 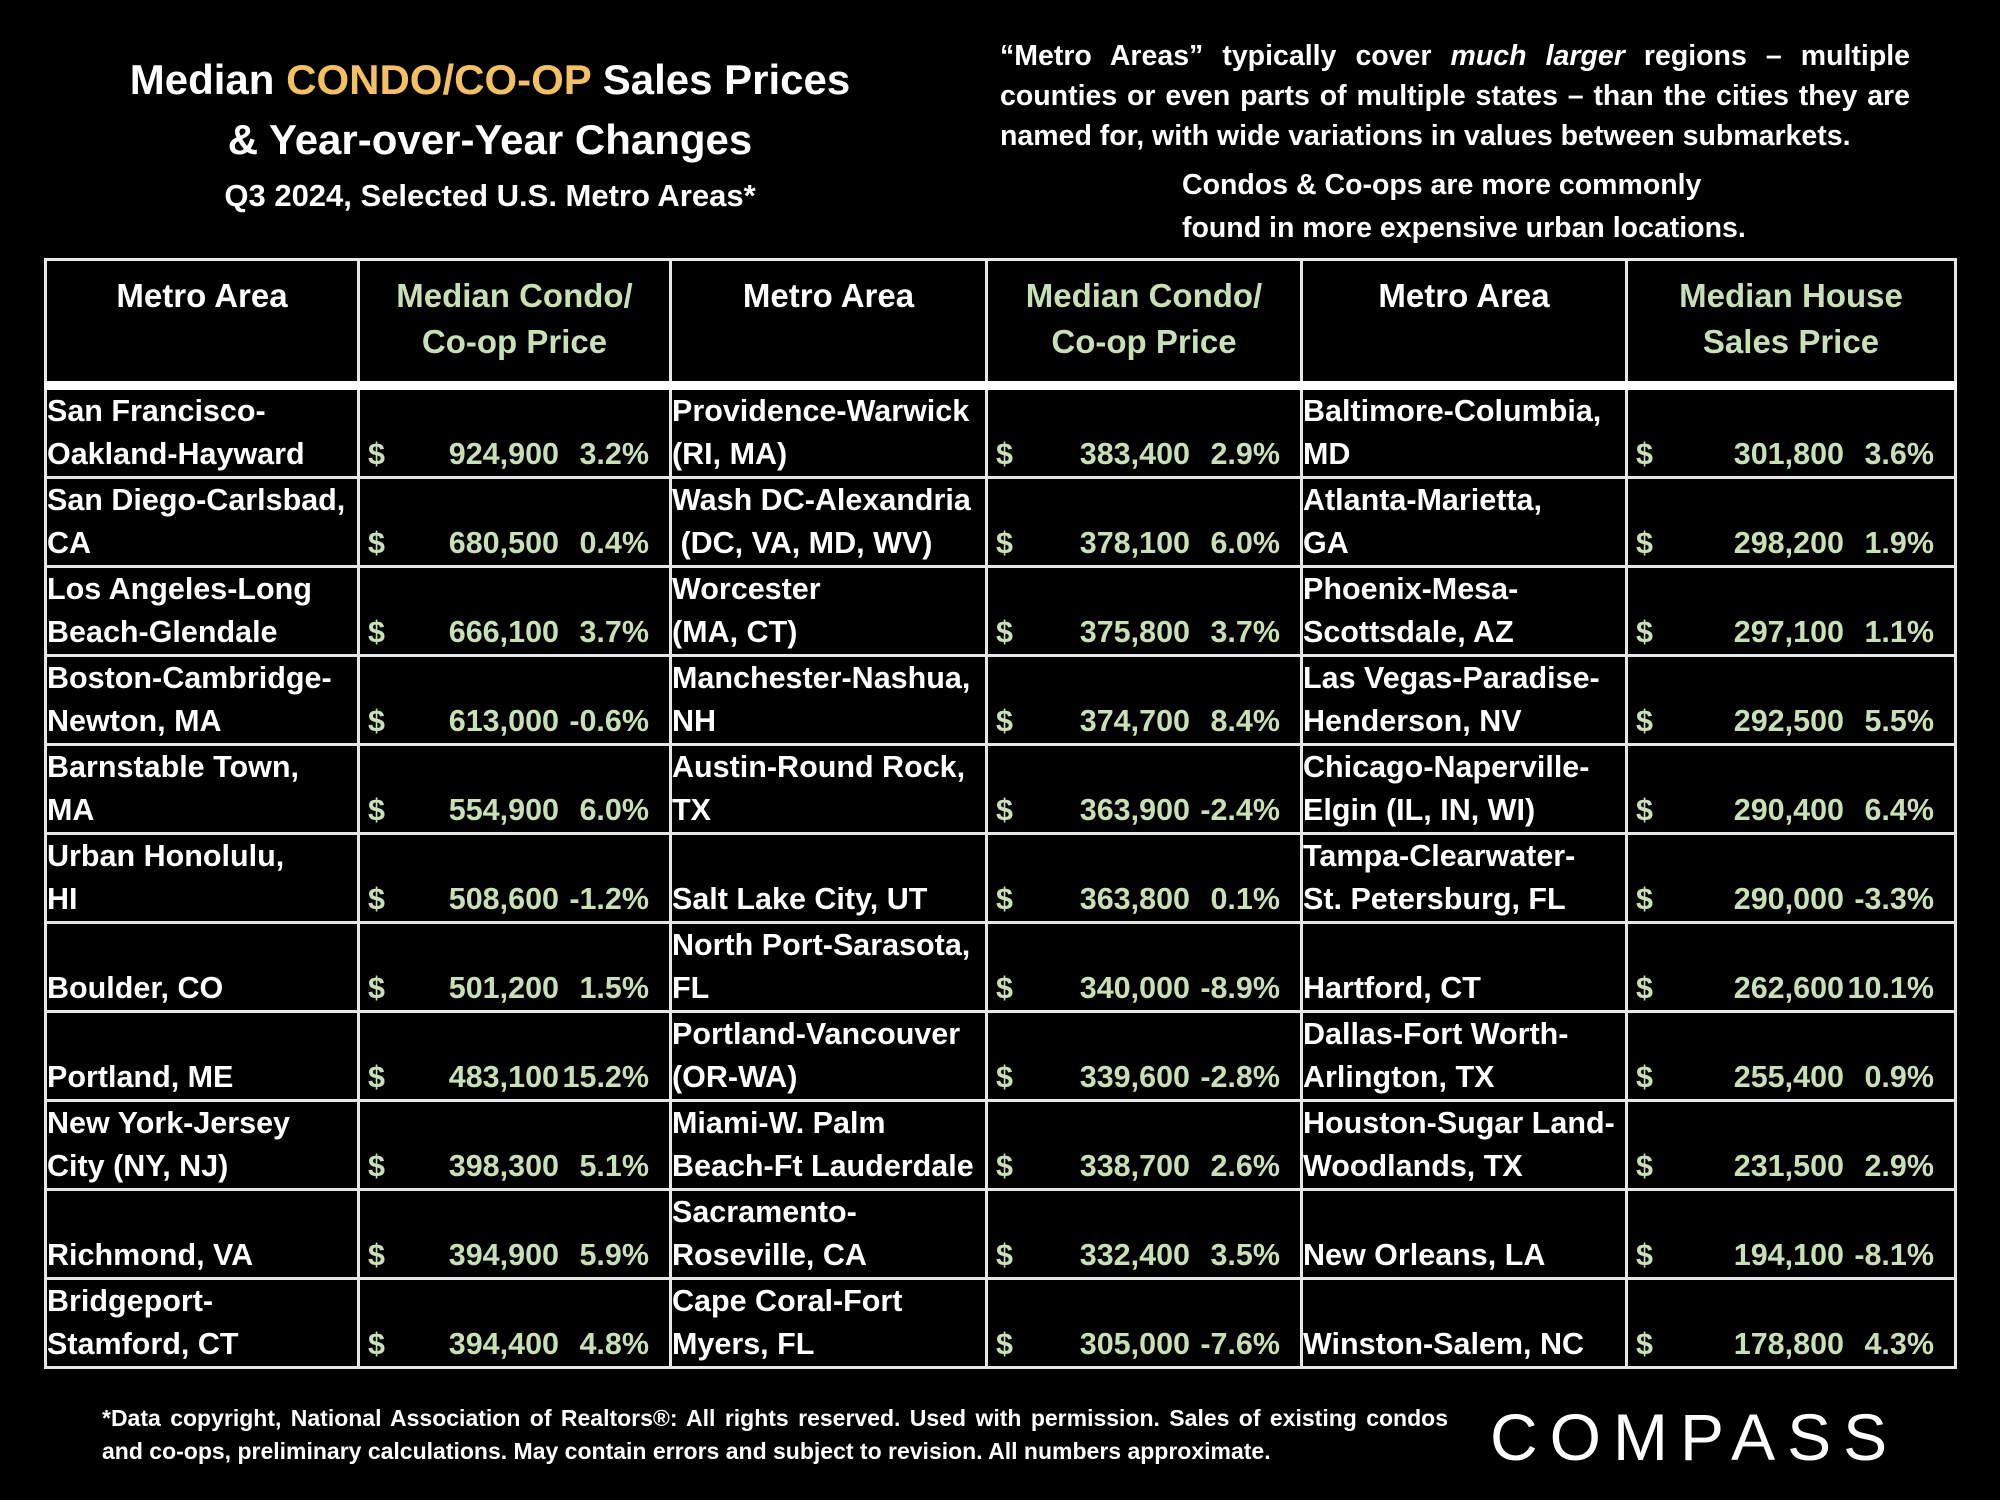 What do you see at coordinates (1144, 341) in the screenshot?
I see `header-text: Co-op Price` at bounding box center [1144, 341].